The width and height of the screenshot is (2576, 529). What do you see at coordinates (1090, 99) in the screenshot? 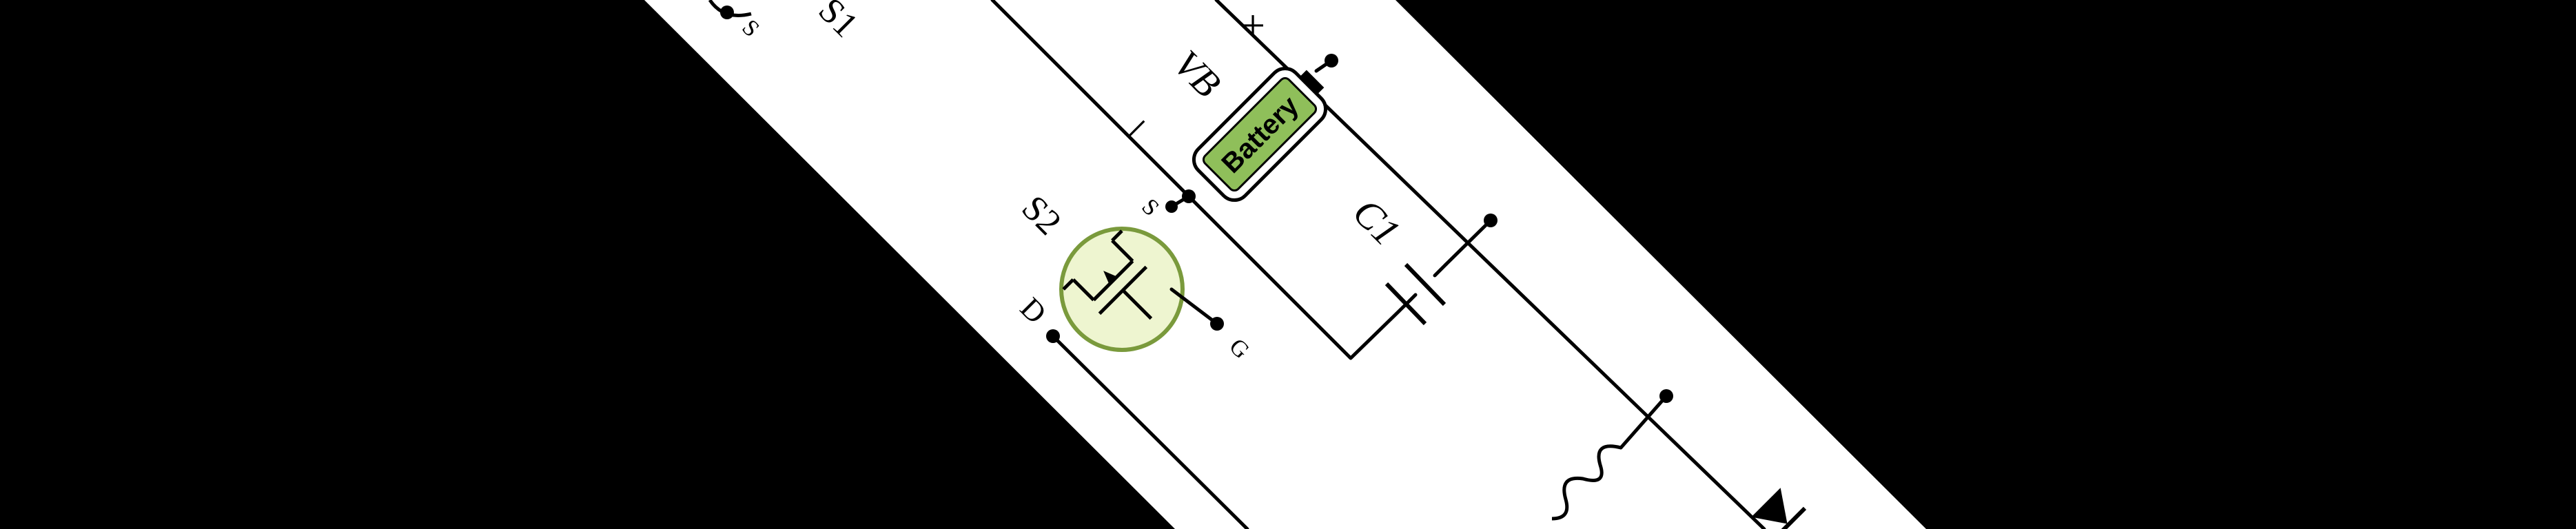
I see `wire-left-rail` at bounding box center [1090, 99].